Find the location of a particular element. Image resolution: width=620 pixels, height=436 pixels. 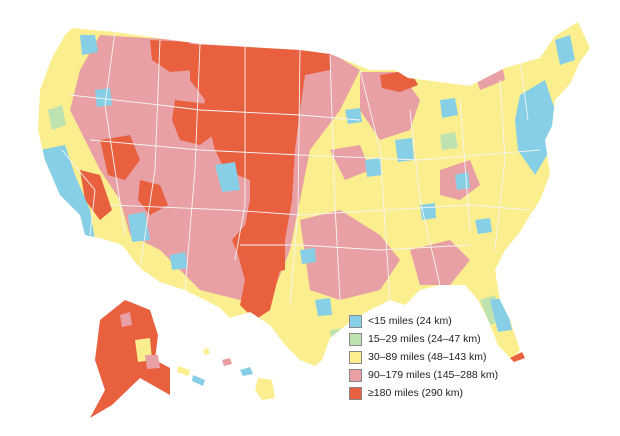

legend-label: 90–179 miles (145–288 km) is located at coordinates (433, 375).